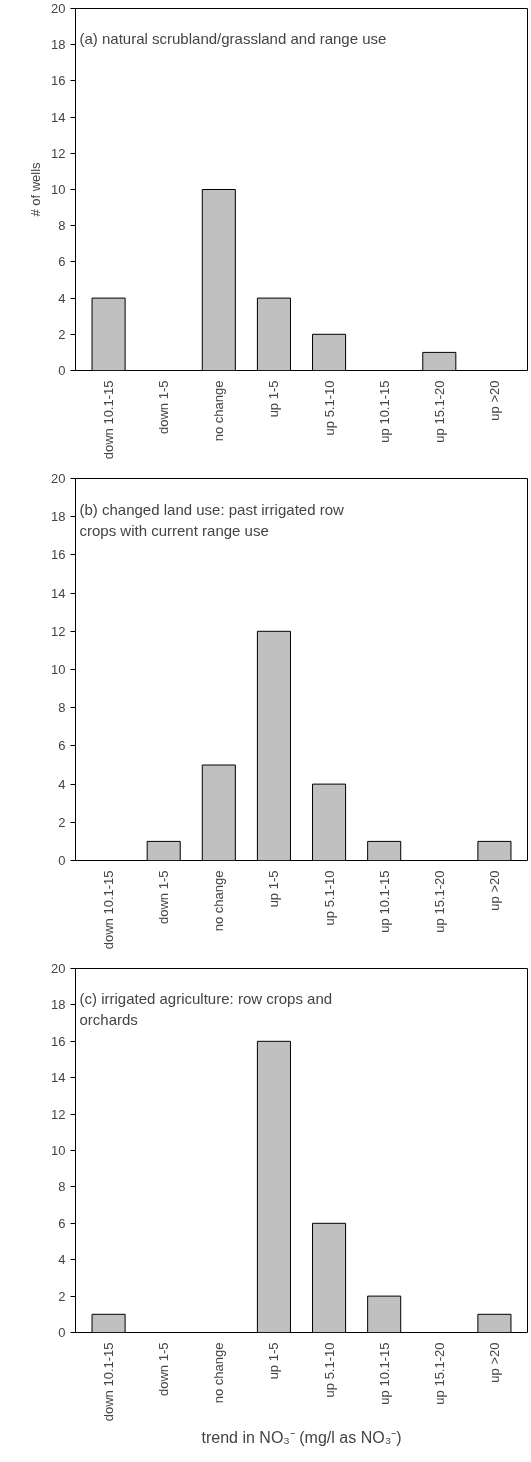  What do you see at coordinates (233, 39) in the screenshot?
I see `annotation: (a) natural scrubland/grassland and range use` at bounding box center [233, 39].